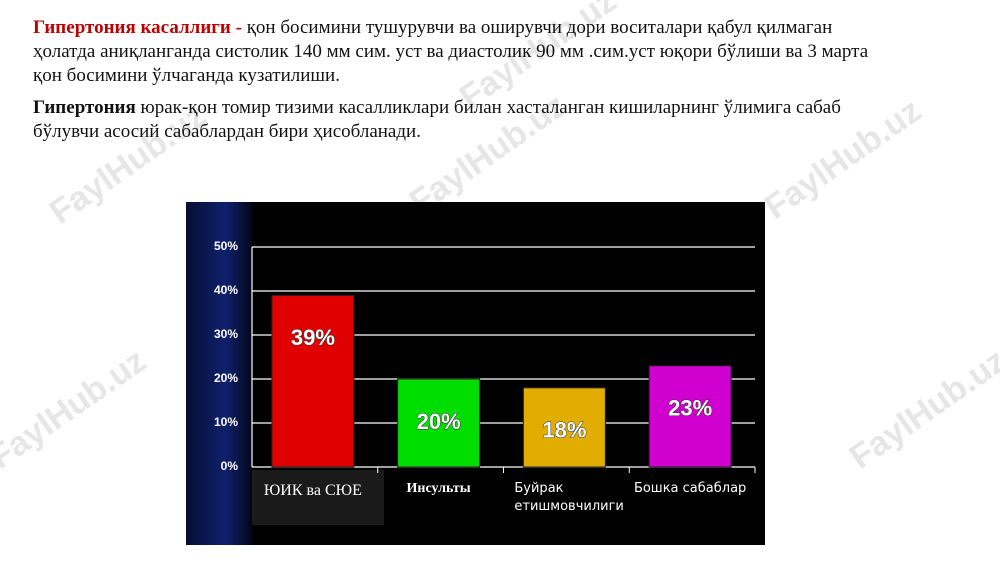 This screenshot has width=1000, height=562. I want to click on y-tick-label: 0%, so click(230, 466).